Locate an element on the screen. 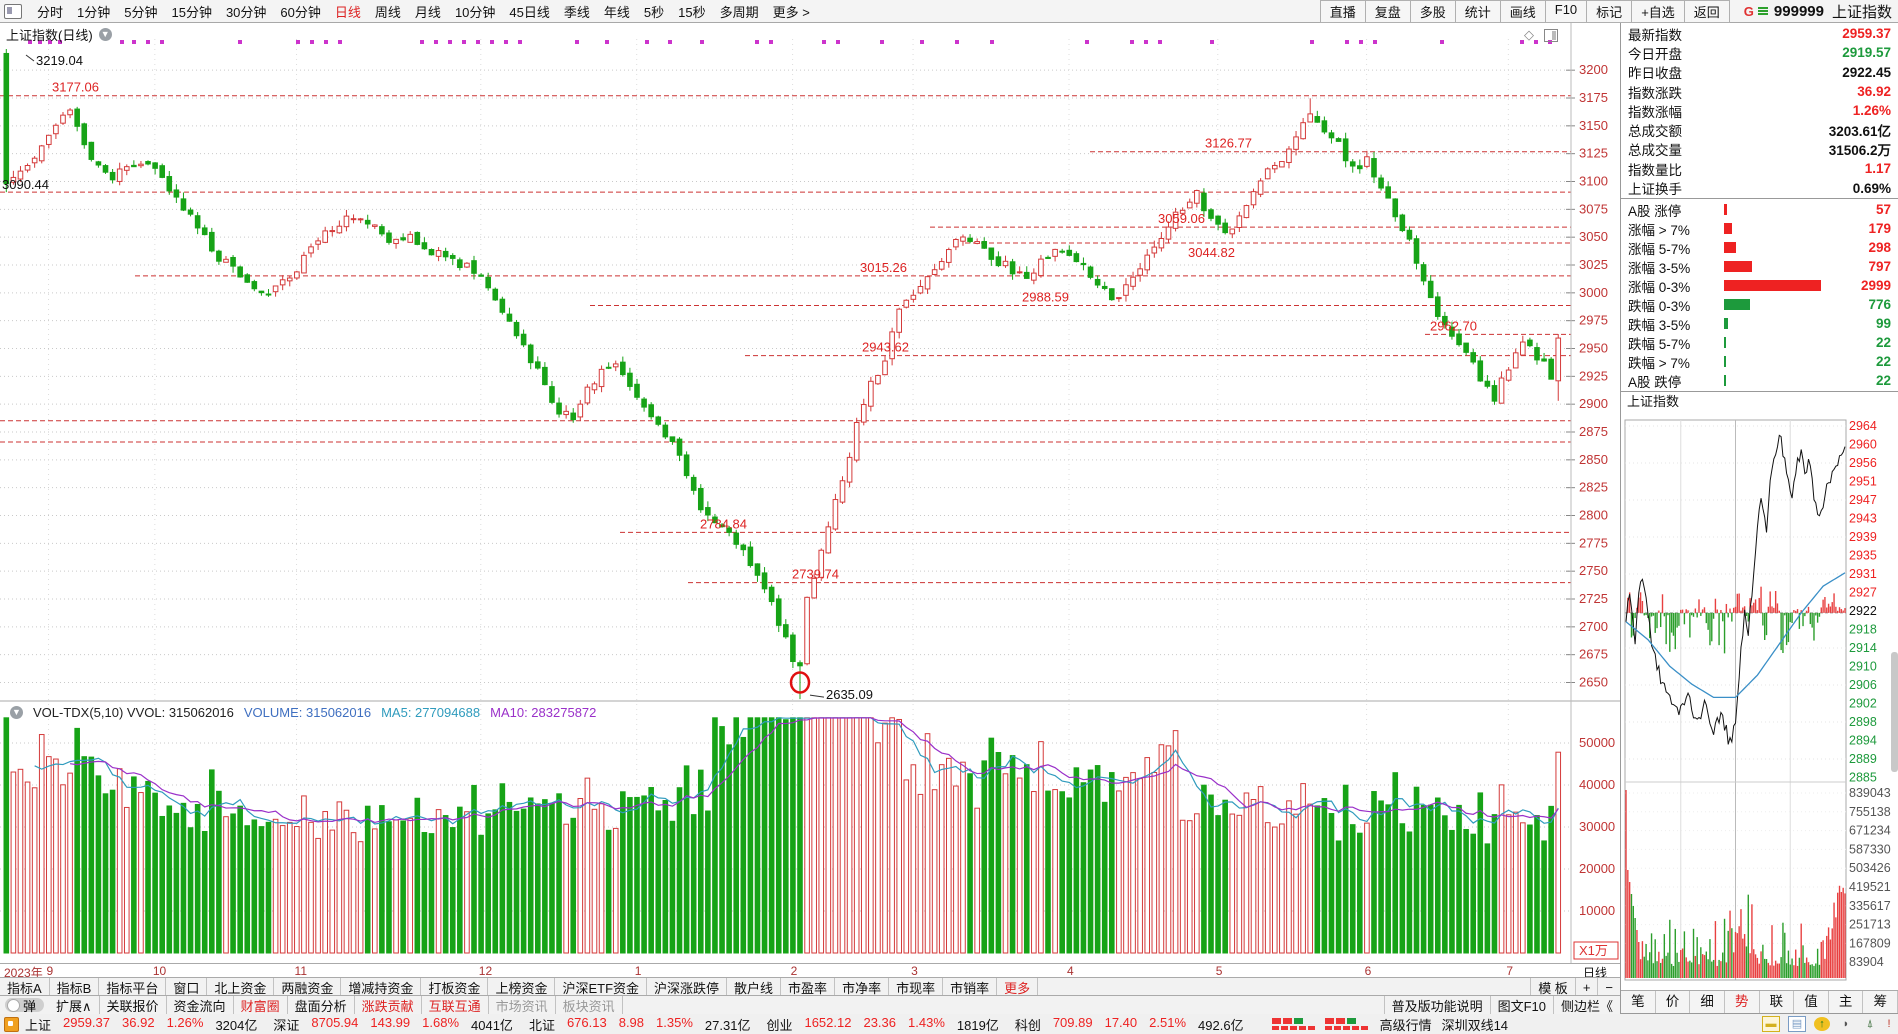 Image resolution: width=1898 pixels, height=1034 pixels. bottom-tab-北上资金: 北上资金 is located at coordinates (241, 987).